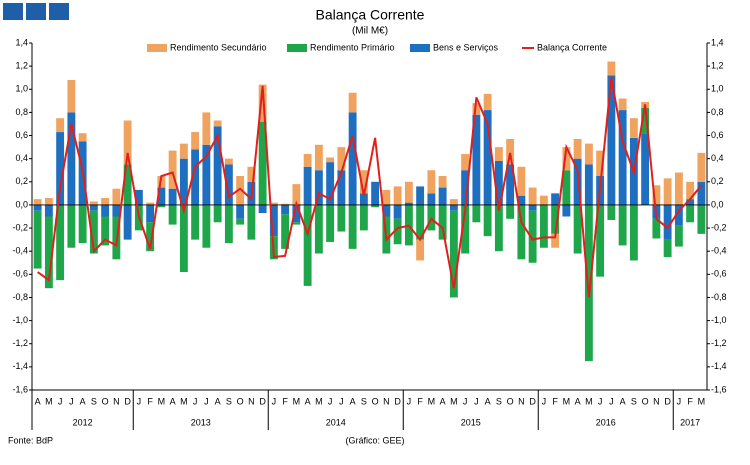  Describe the element at coordinates (719, 297) in the screenshot. I see `y2-tick-label: -0,8` at that location.